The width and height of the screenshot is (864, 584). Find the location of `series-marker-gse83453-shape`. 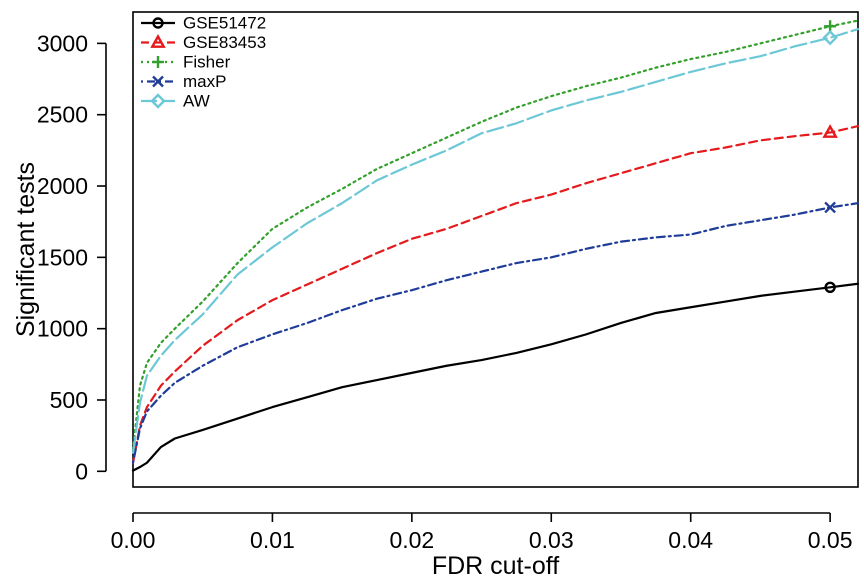

series-marker-gse83453-shape is located at coordinates (830, 131).